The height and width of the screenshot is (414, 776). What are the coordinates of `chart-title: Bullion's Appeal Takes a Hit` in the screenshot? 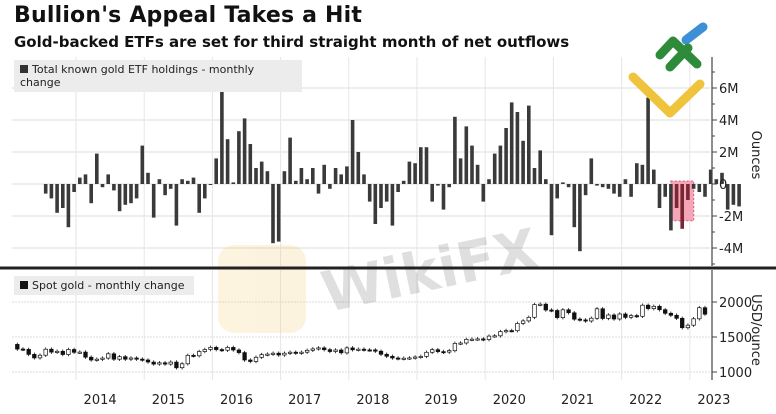 It's located at (188, 15).